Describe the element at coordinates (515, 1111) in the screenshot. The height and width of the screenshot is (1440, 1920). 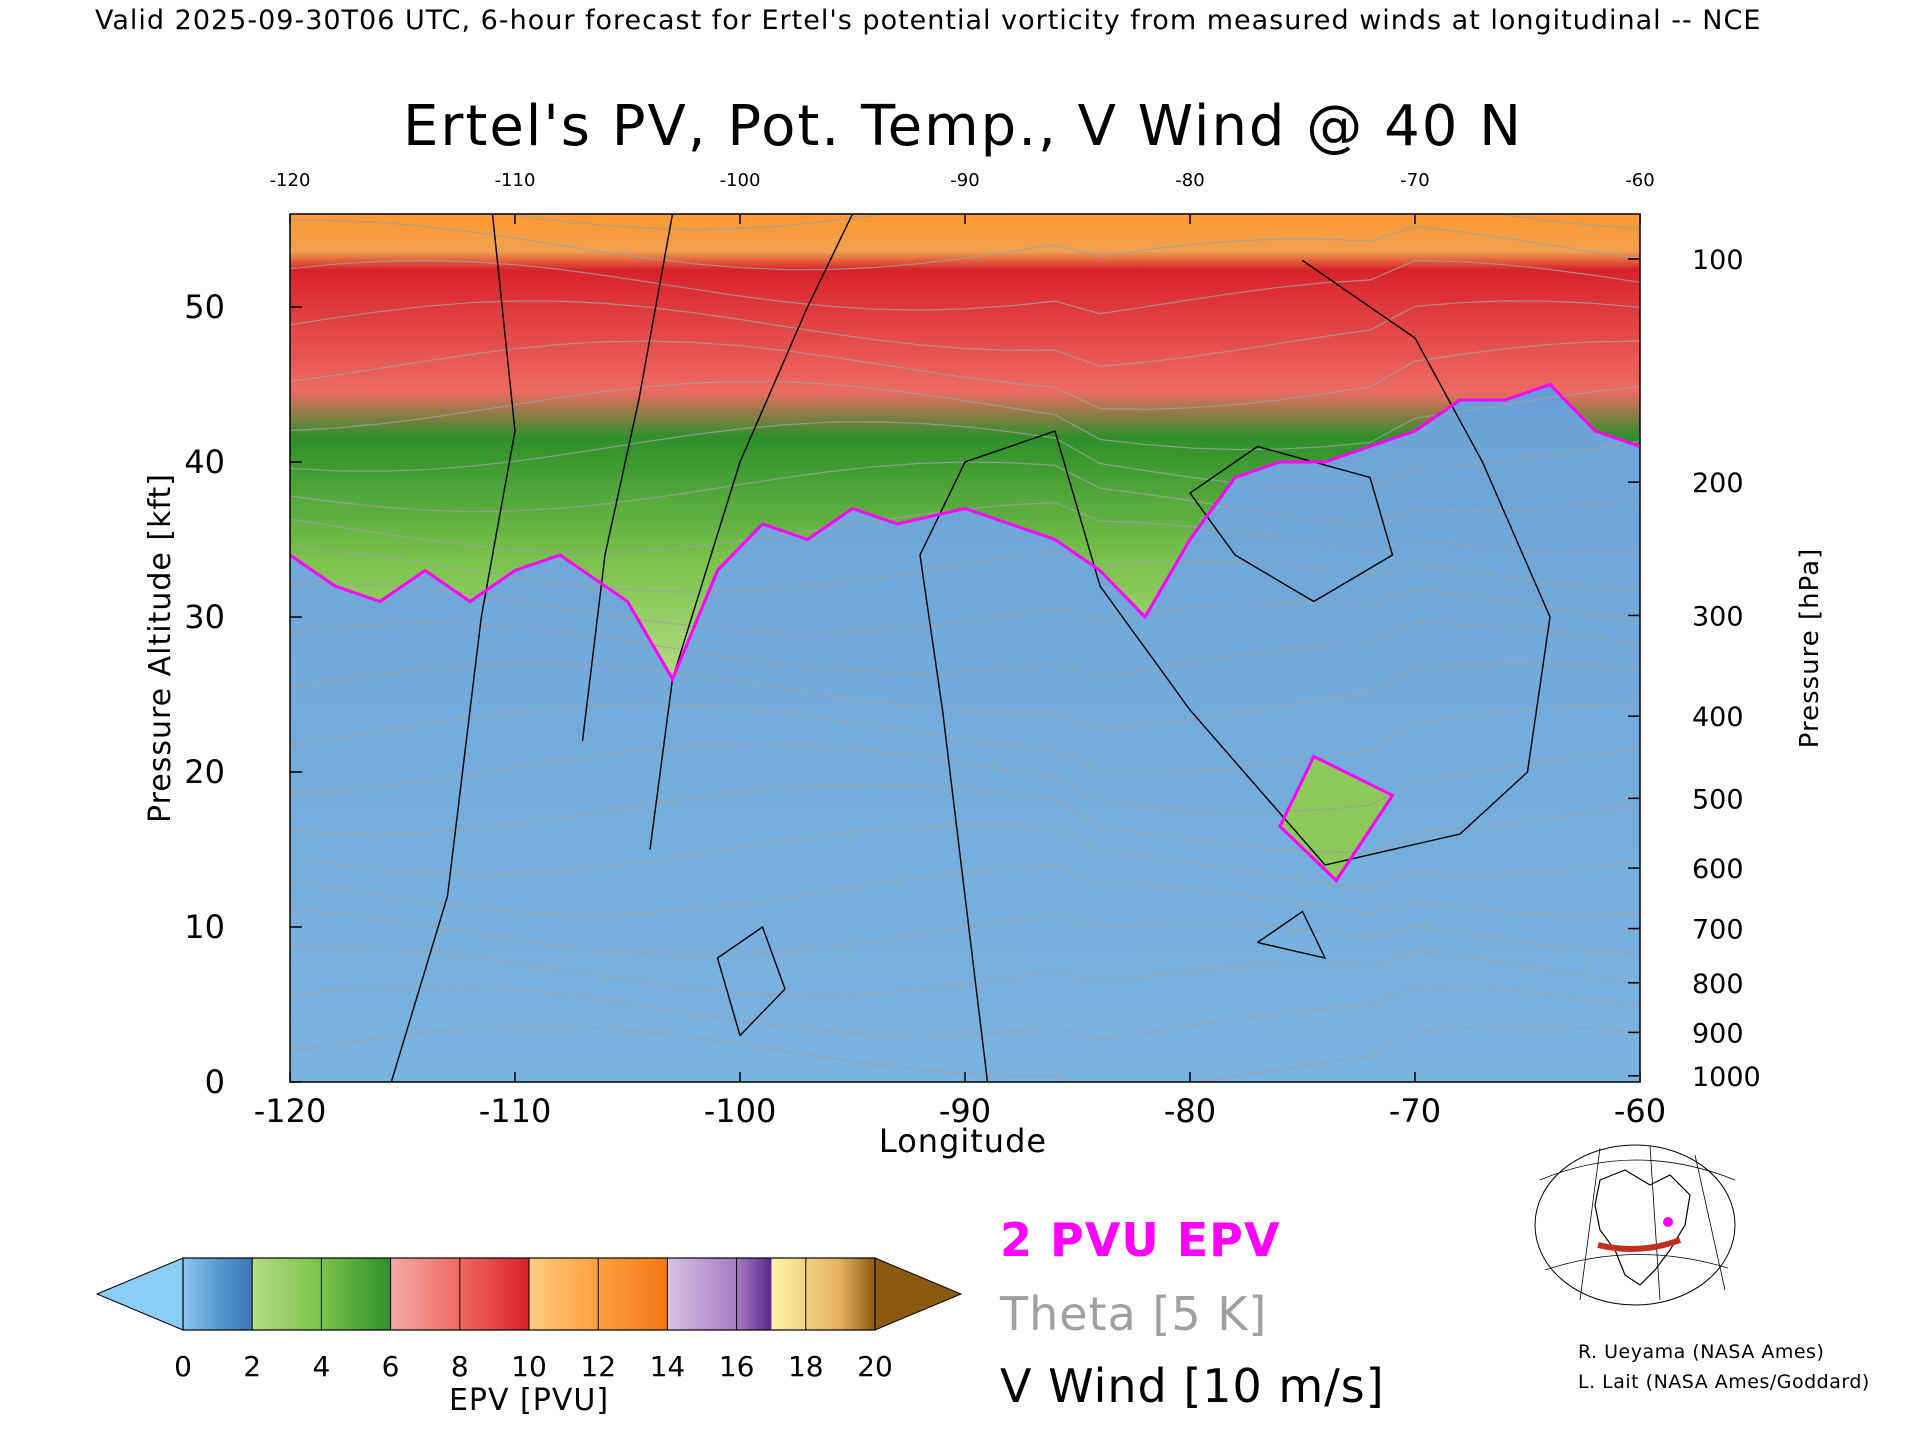
I see `x-tick-label: -110` at that location.